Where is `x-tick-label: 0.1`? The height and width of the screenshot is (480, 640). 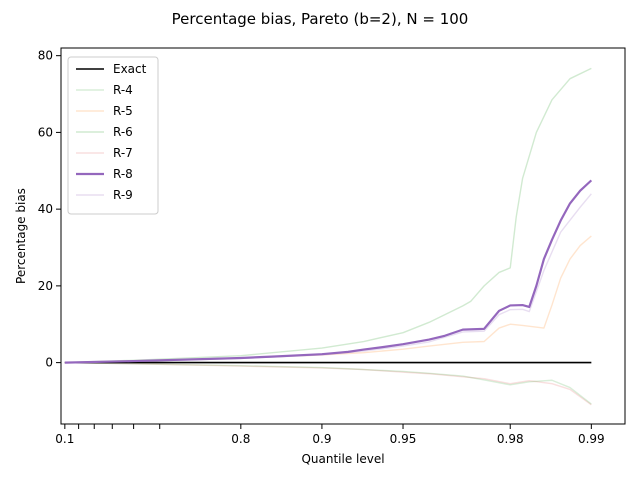
x-tick-label: 0.1 is located at coordinates (64, 439).